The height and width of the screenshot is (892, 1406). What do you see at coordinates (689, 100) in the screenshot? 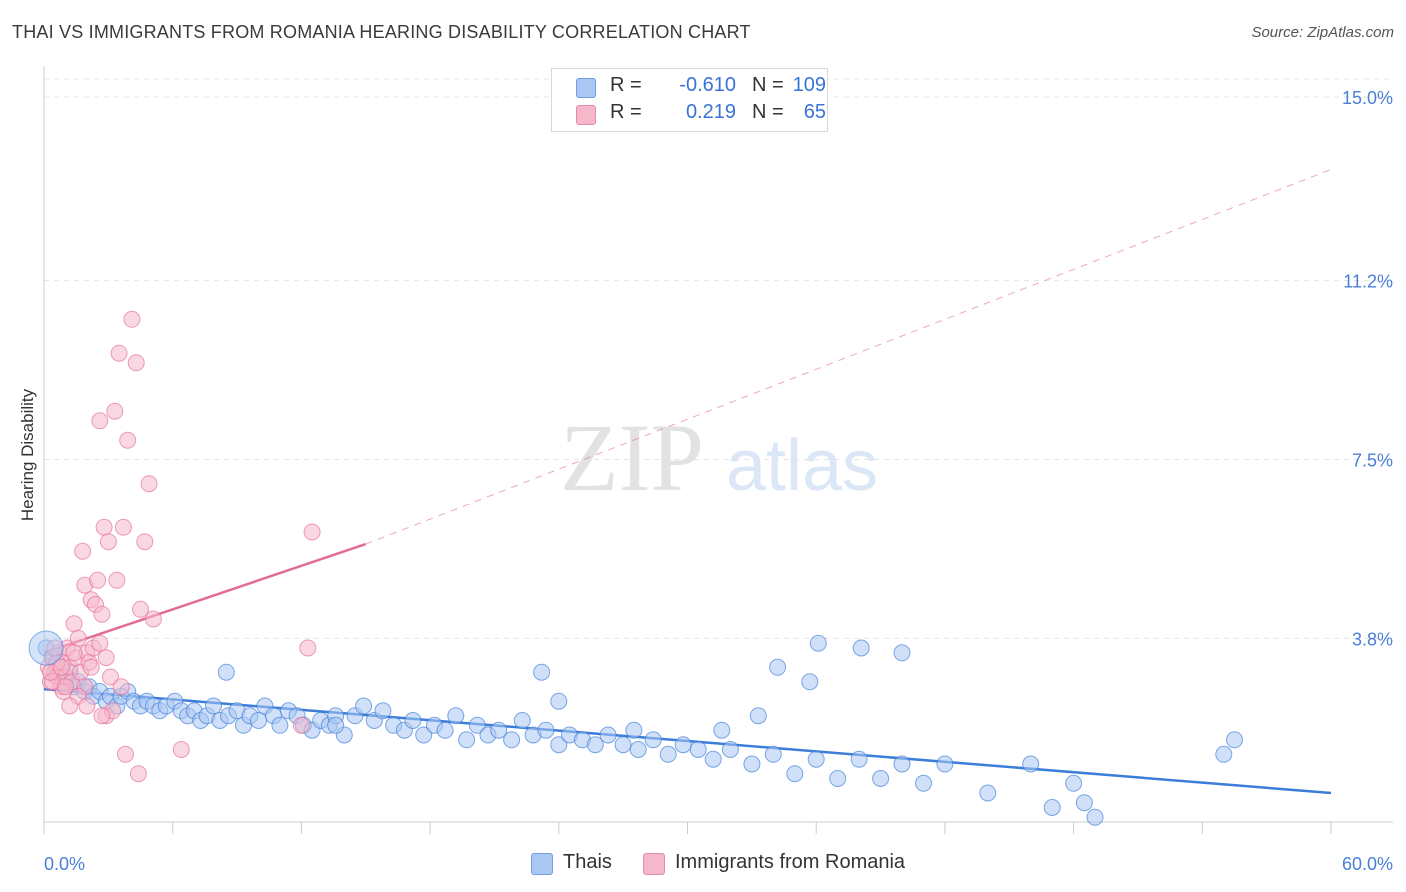
I see `stats-legend: R = -0.610 N = 109 R = 0.219 N = 65` at bounding box center [689, 100].